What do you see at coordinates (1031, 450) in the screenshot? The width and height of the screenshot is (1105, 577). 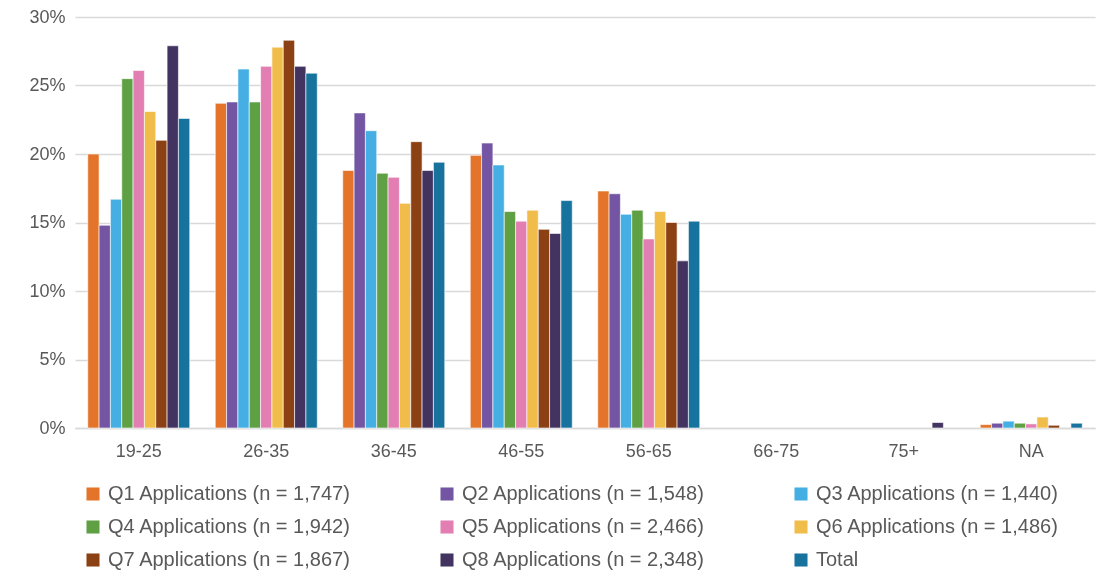 I see `x-tick-label: NA` at bounding box center [1031, 450].